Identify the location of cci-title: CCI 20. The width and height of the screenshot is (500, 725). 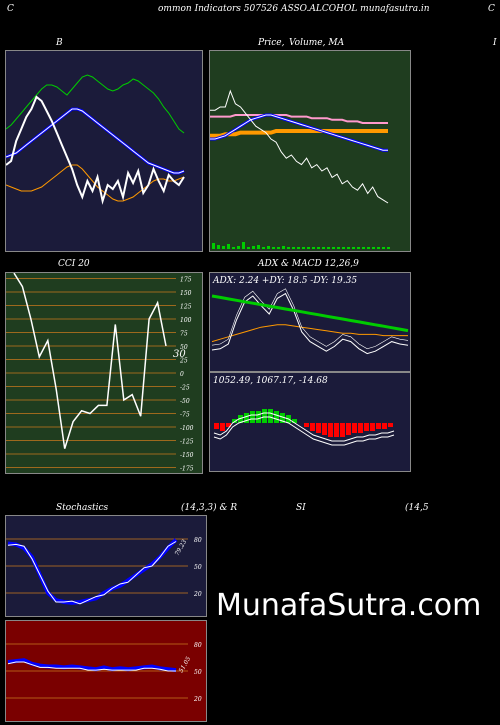
(74, 264).